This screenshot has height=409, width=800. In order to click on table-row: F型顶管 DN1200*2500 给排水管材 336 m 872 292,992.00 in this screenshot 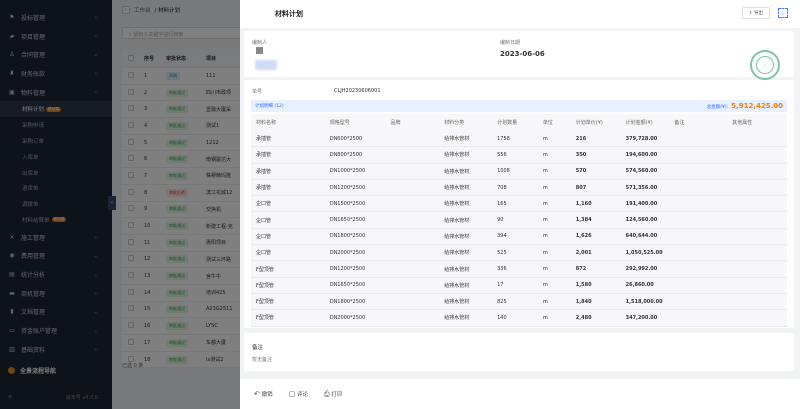, I will do `click(519, 269)`.